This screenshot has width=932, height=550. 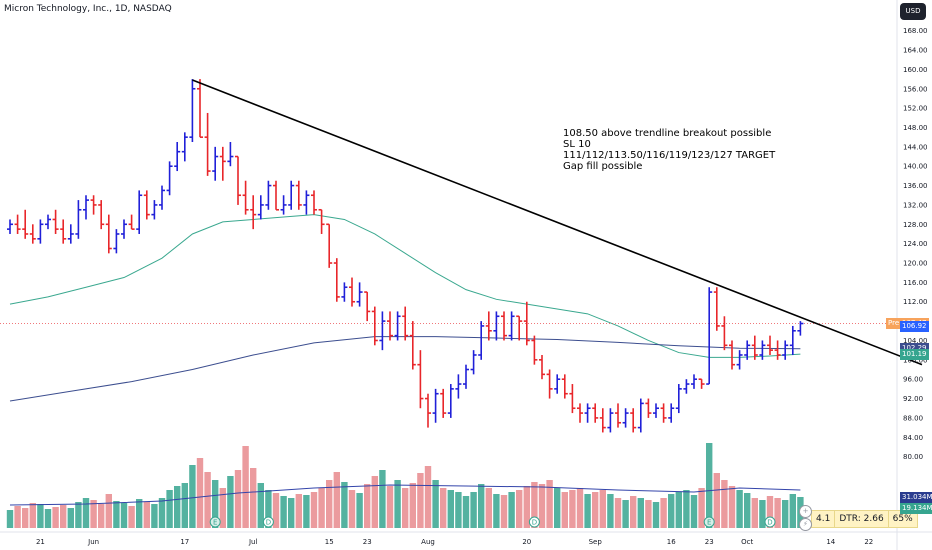 I want to click on annotation-line: 108.50 above trendline breakout possible, so click(x=667, y=133).